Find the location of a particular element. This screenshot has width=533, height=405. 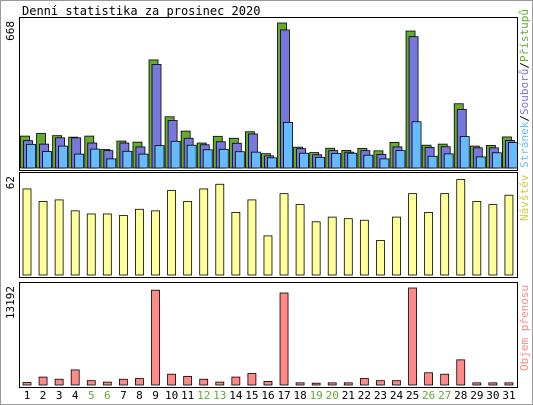

day-label-19: 19 is located at coordinates (316, 395).